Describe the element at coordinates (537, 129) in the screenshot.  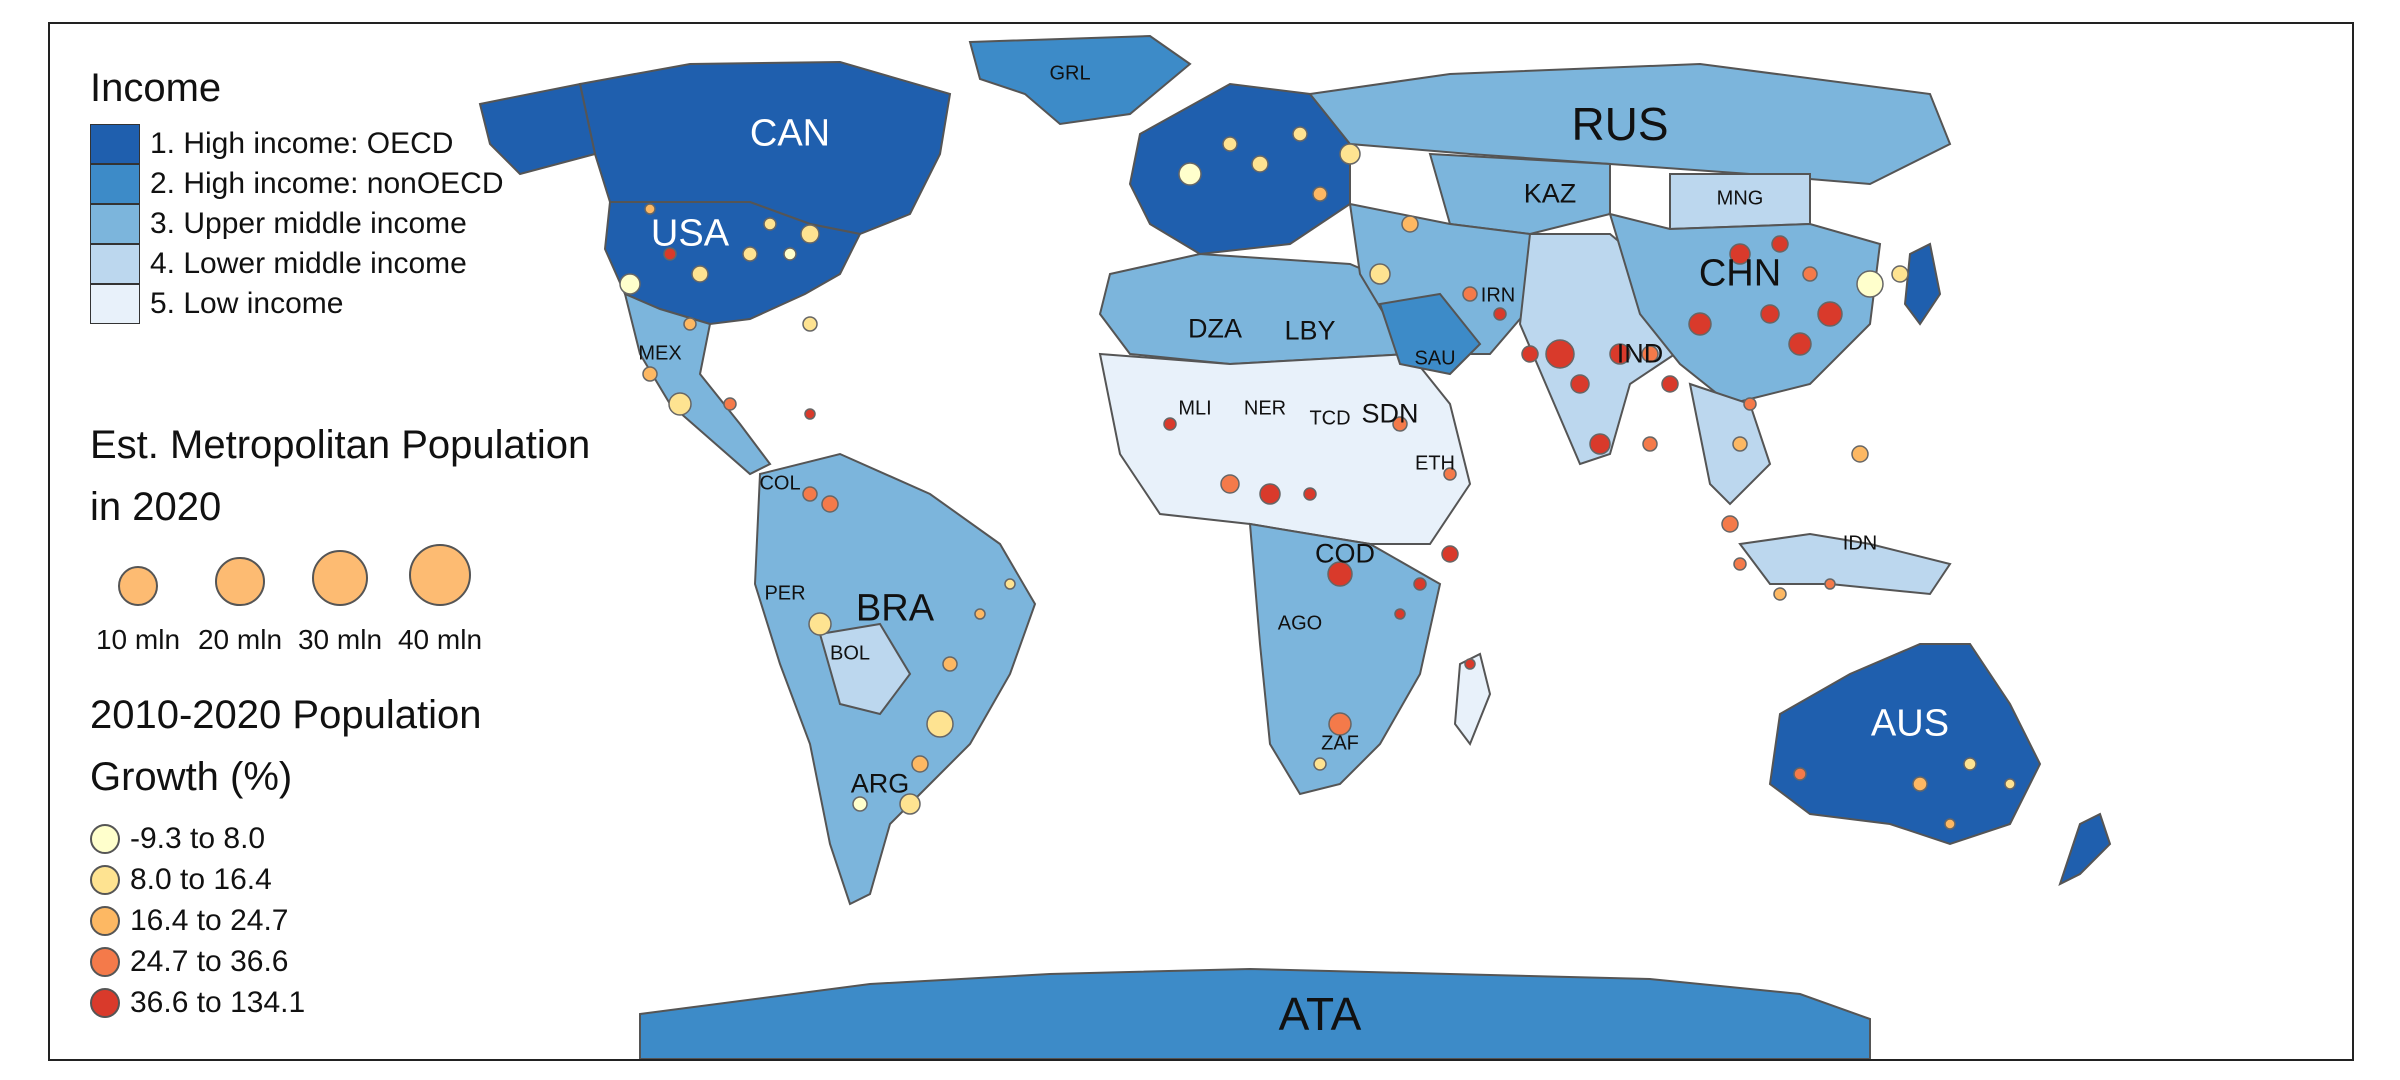
I see `country-shape-alaska` at that location.